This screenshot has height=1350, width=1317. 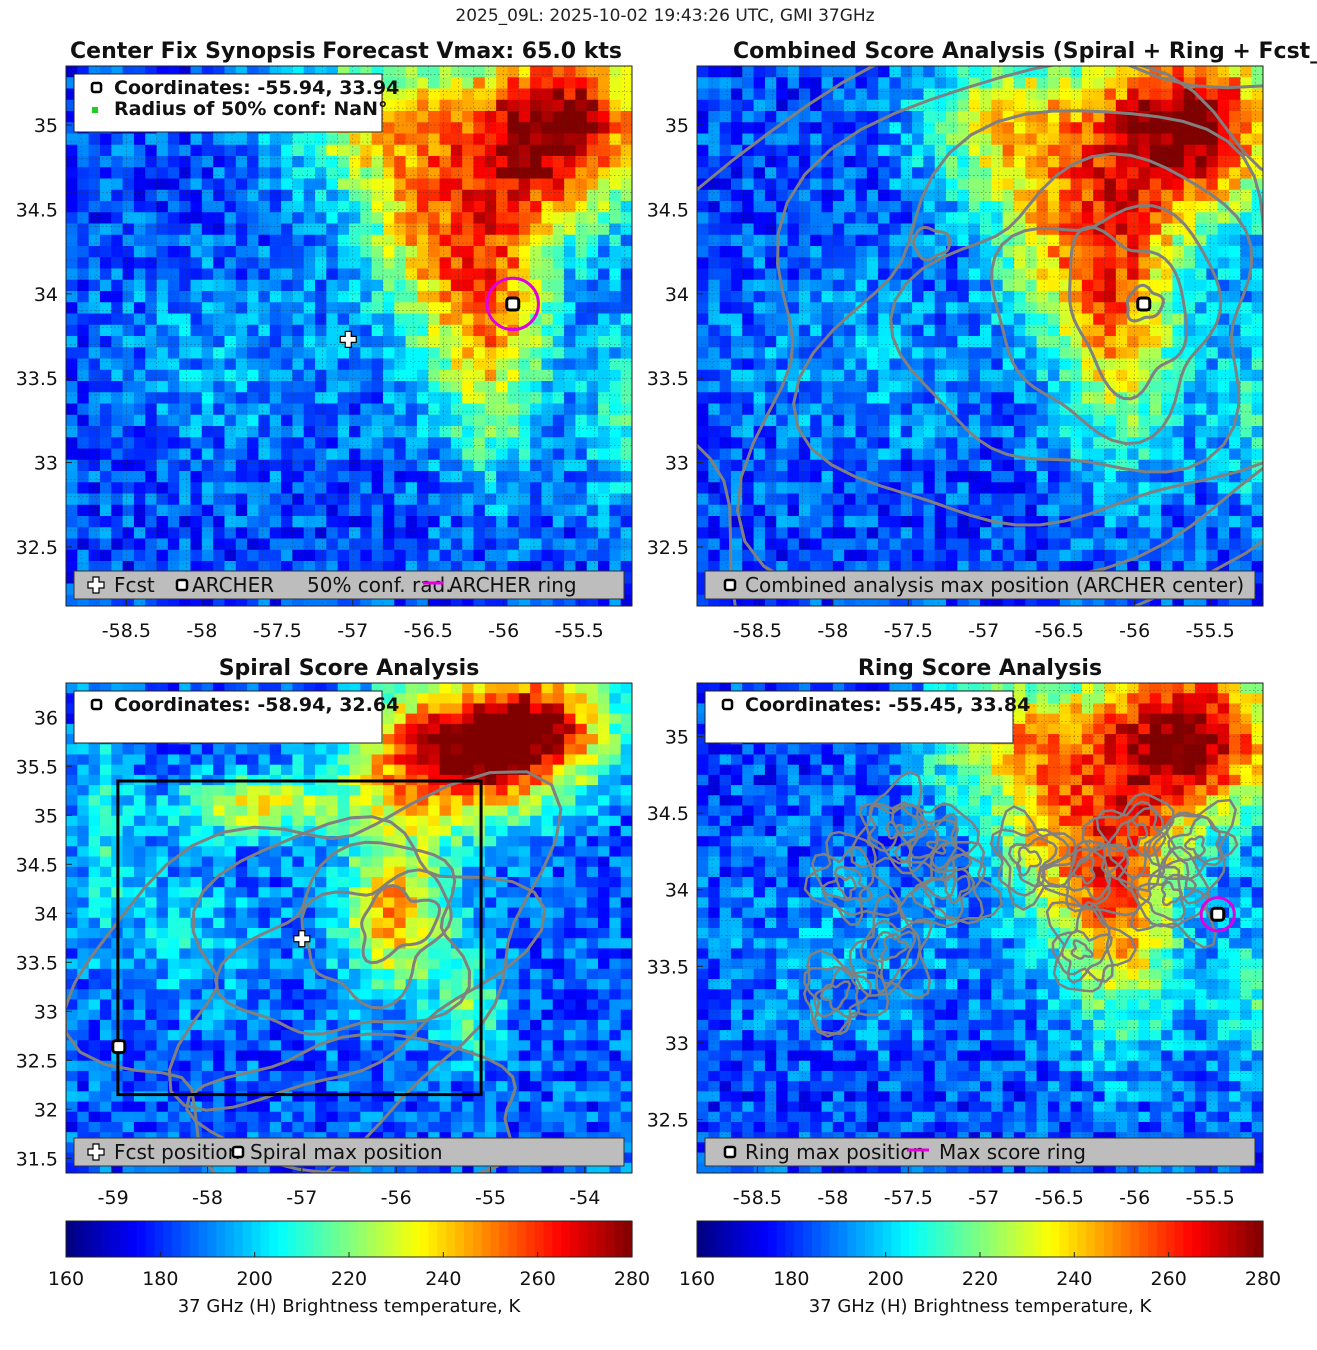 I want to click on x-tick-label: -58.5, so click(x=126, y=631).